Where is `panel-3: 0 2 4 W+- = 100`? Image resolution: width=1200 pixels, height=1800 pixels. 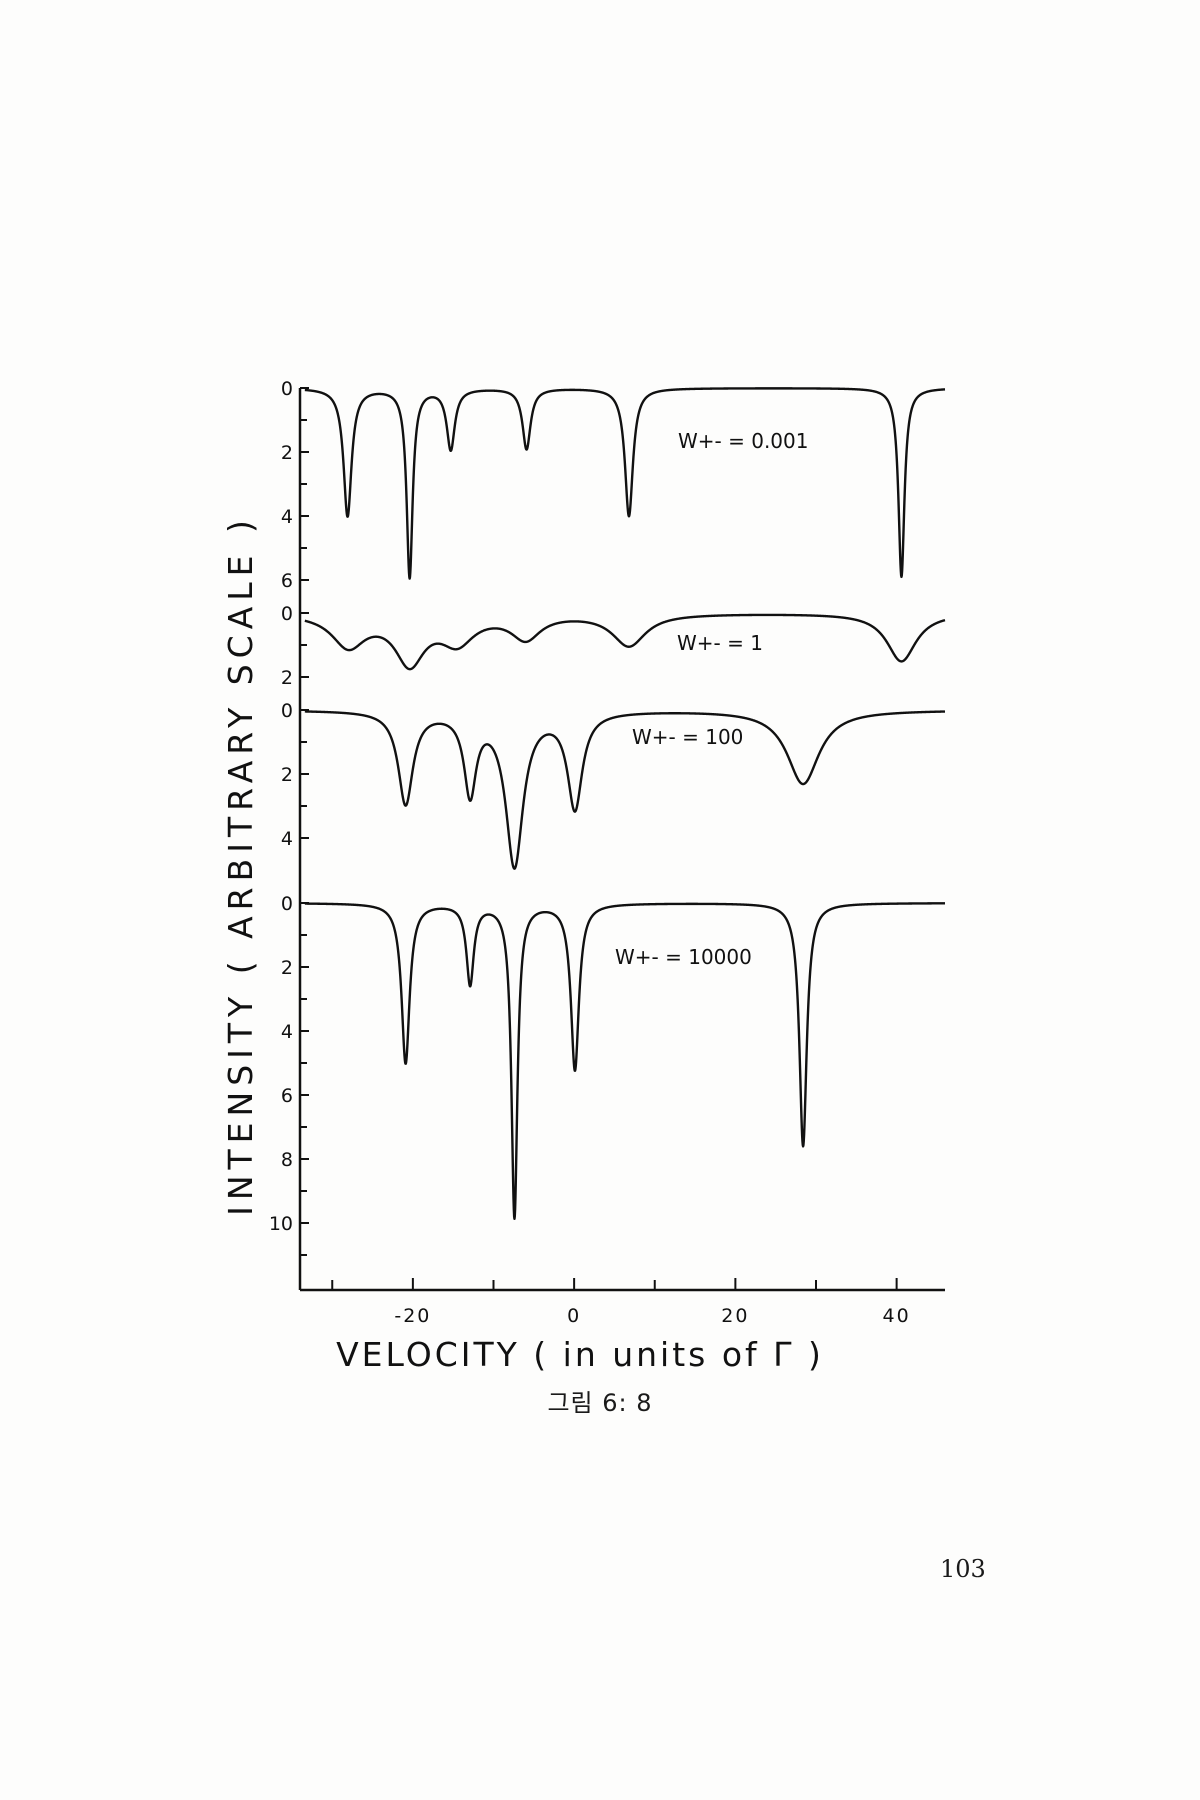 panel-3: 0 2 4 W+- = 100 is located at coordinates (613, 785).